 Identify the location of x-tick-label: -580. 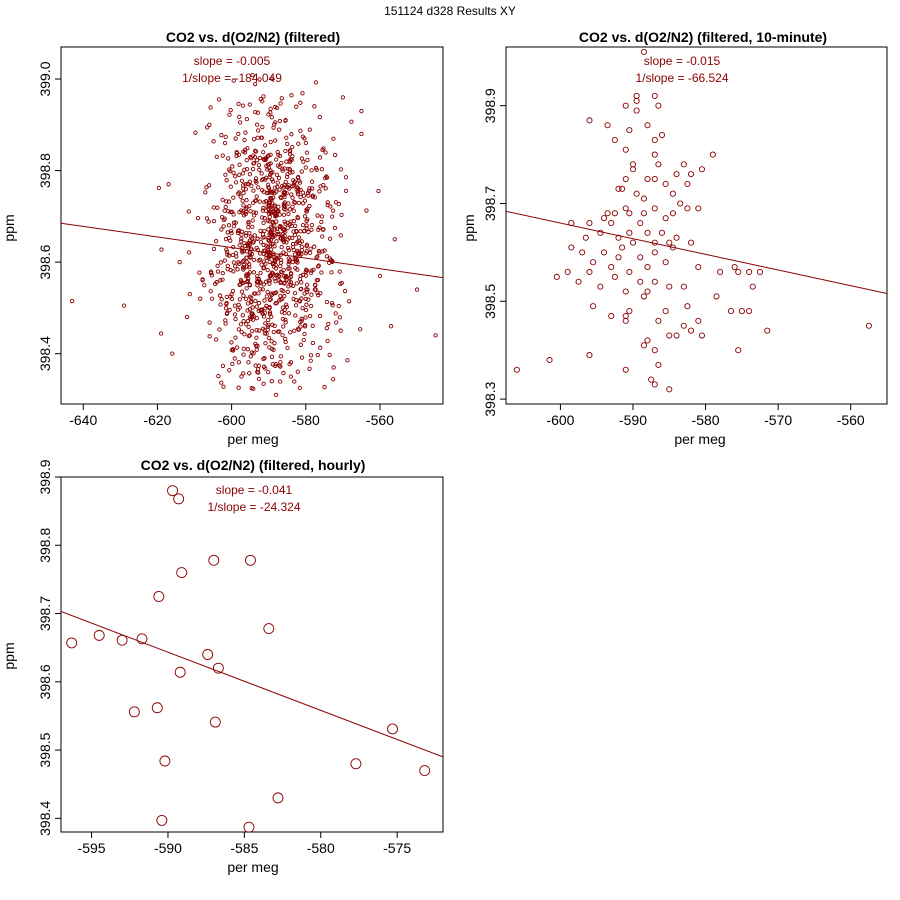
(321, 848).